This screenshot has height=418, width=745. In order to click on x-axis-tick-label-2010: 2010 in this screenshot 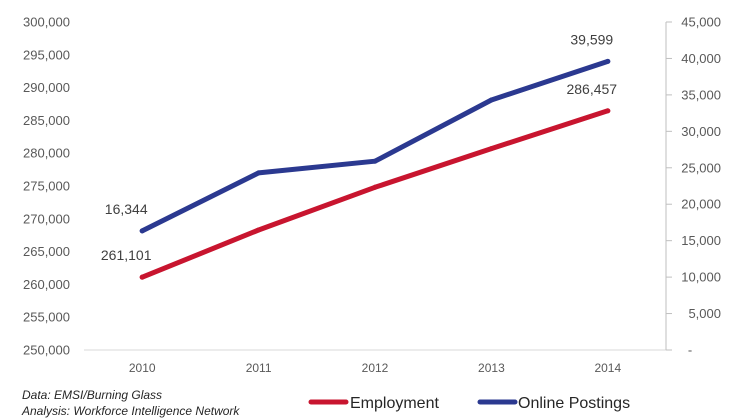, I will do `click(142, 368)`.